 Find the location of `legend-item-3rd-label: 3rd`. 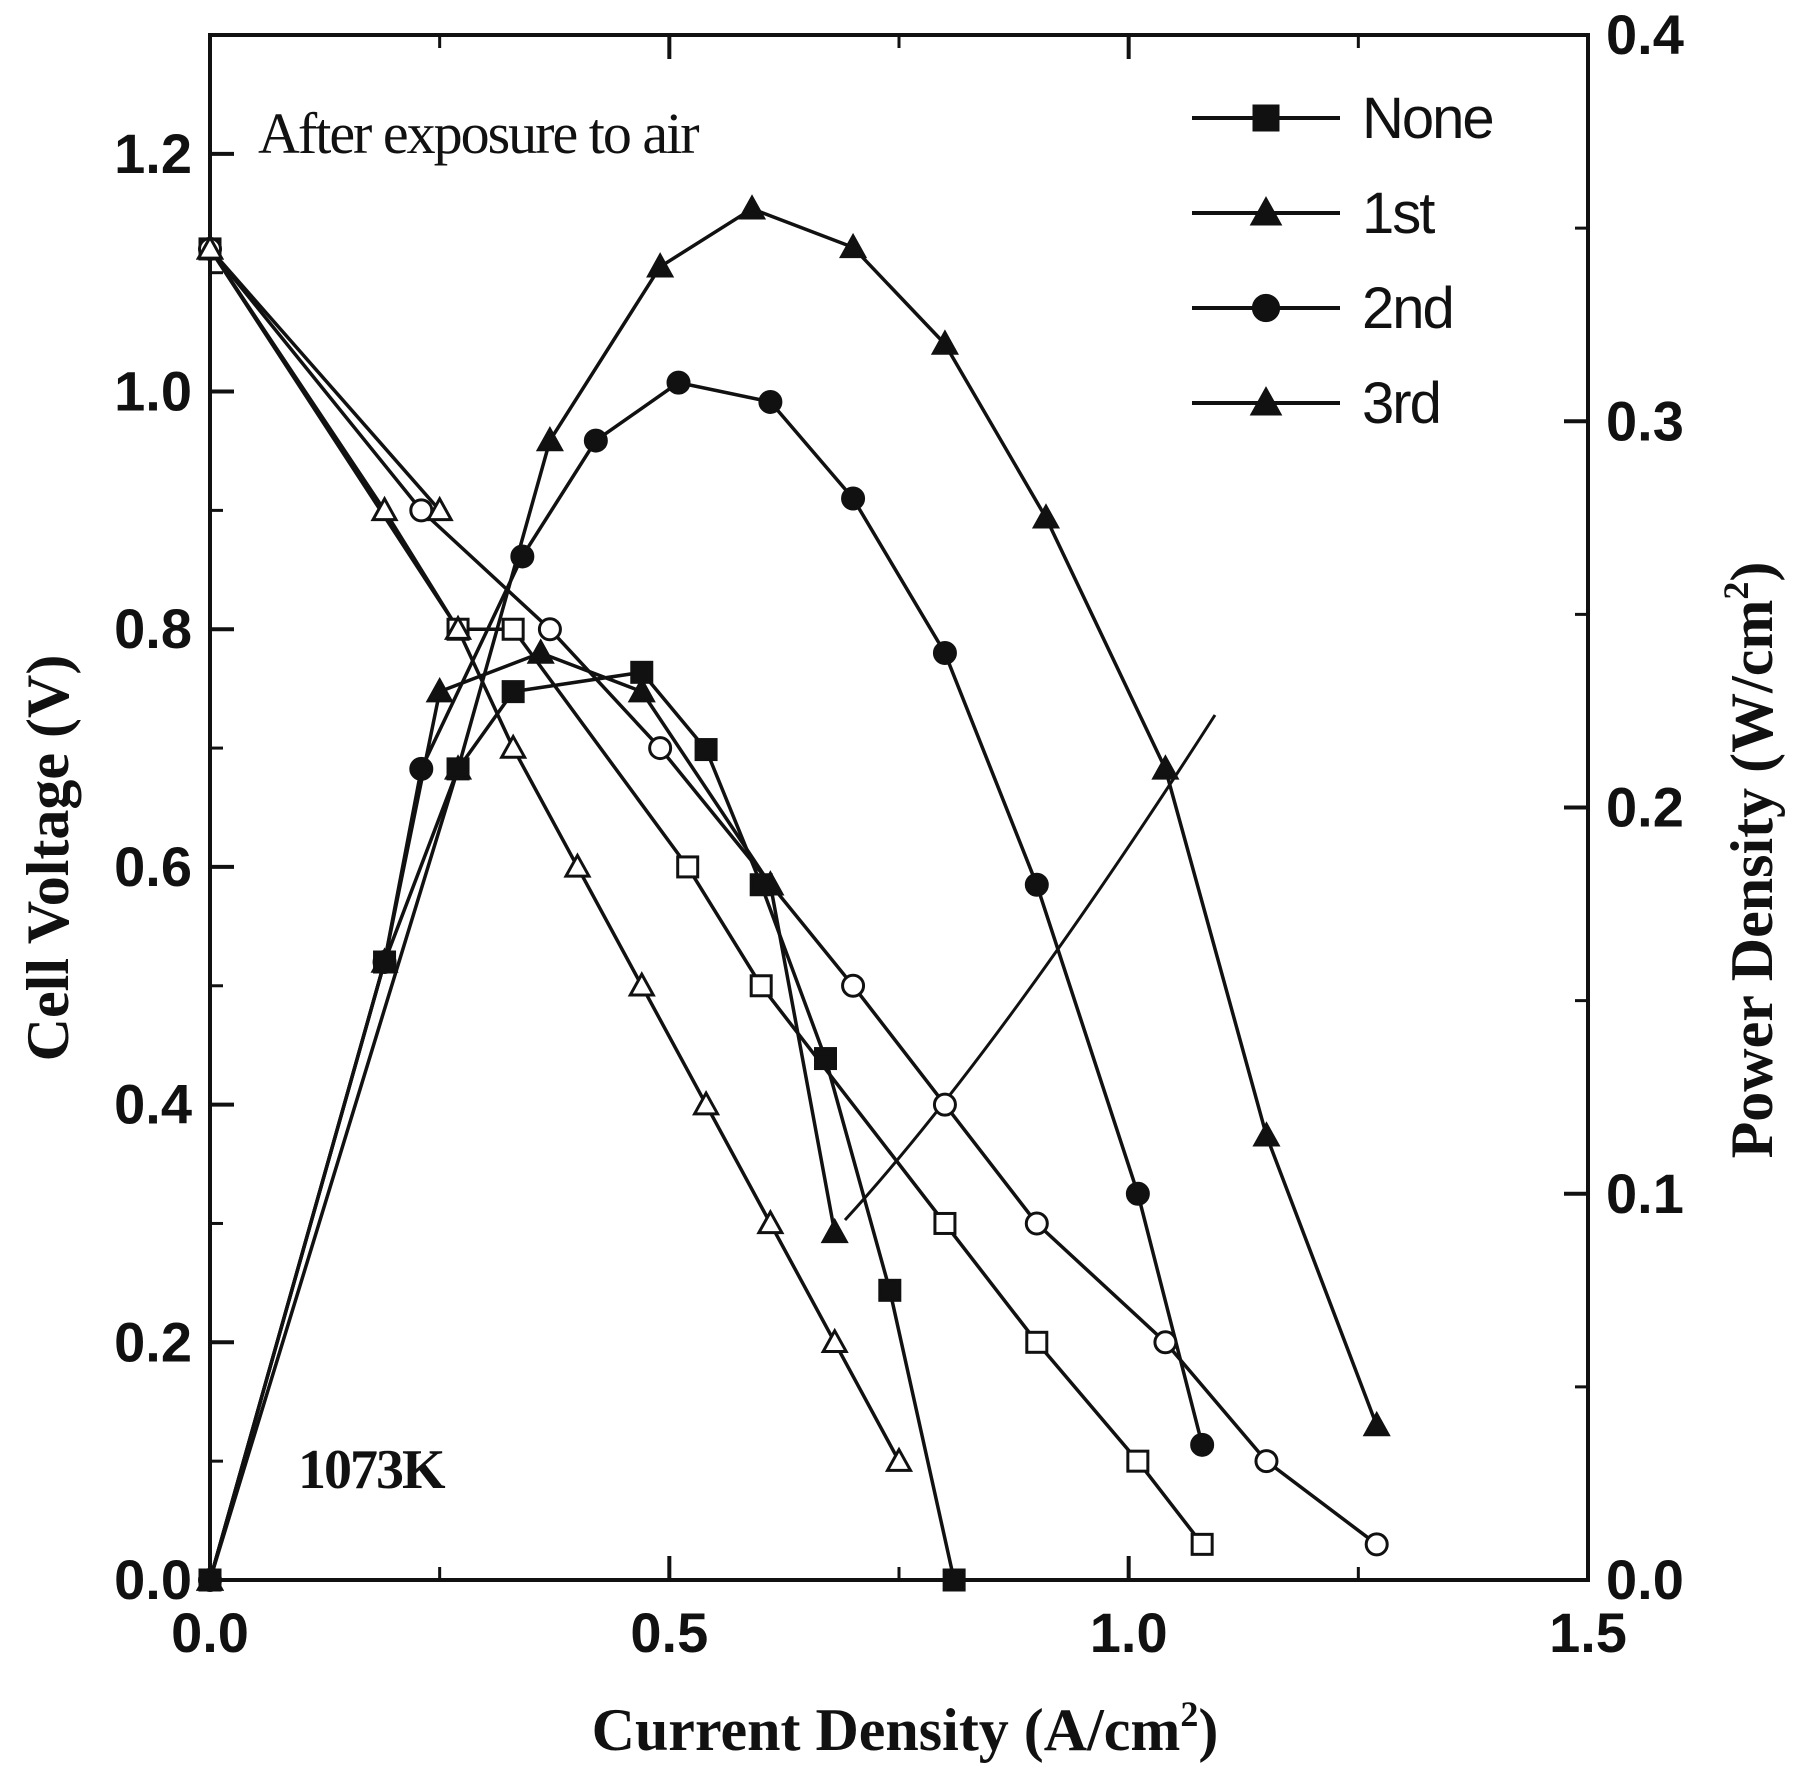

legend-item-3rd-label: 3rd is located at coordinates (1401, 403).